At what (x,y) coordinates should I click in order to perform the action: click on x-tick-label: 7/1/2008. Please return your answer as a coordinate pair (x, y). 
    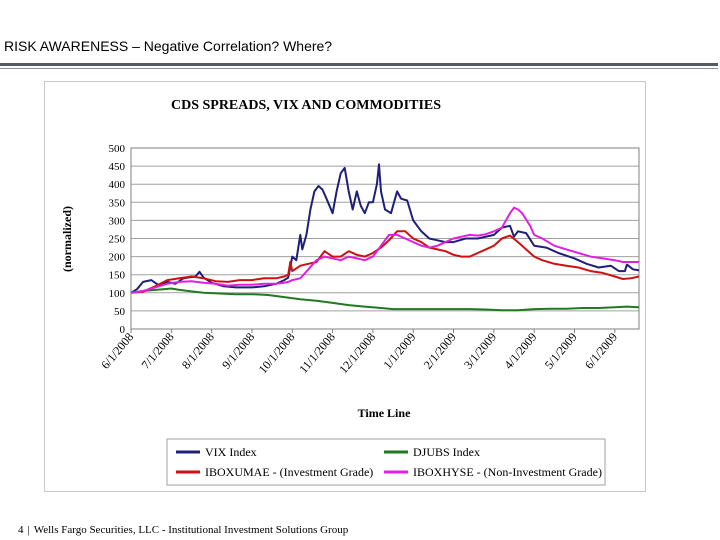
    Looking at the image, I should click on (157, 351).